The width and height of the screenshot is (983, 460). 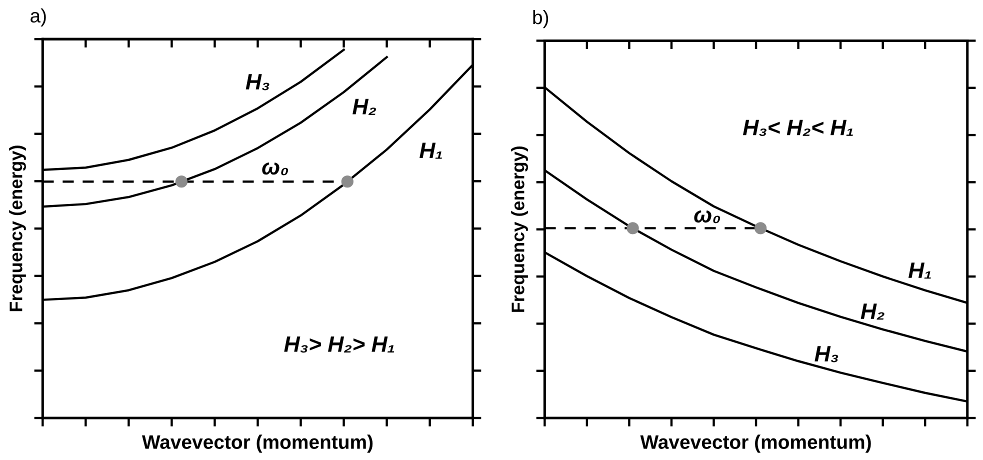 I want to click on chart-title: b), so click(x=540, y=19).